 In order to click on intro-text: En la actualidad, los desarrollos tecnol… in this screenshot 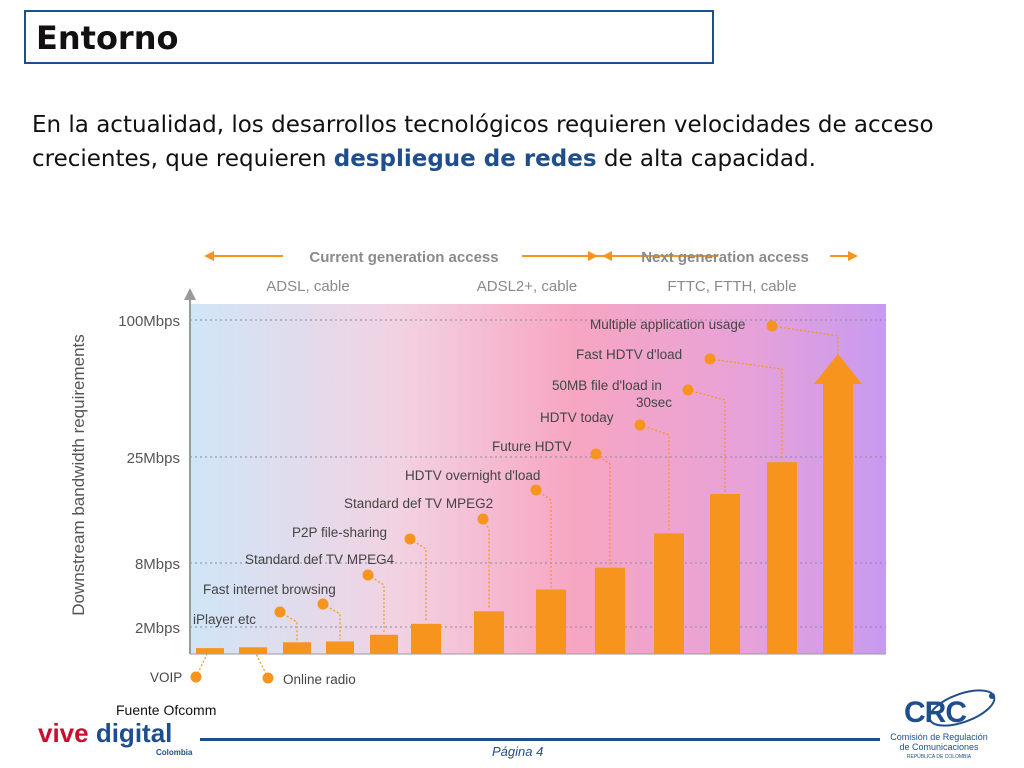, I will do `click(512, 142)`.